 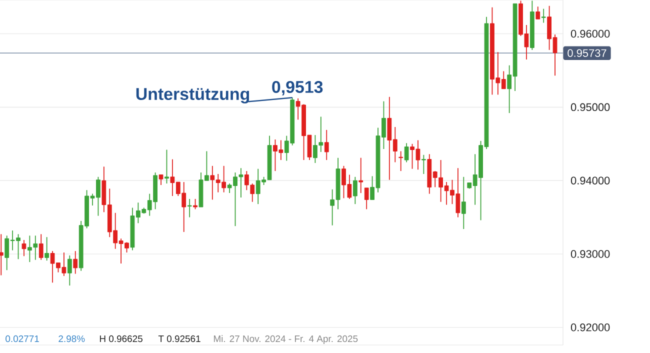 What do you see at coordinates (286, 339) in the screenshot?
I see `annotation: Mi. 27 Nov. 2024 - Fr. 4 Apr. 2025` at bounding box center [286, 339].